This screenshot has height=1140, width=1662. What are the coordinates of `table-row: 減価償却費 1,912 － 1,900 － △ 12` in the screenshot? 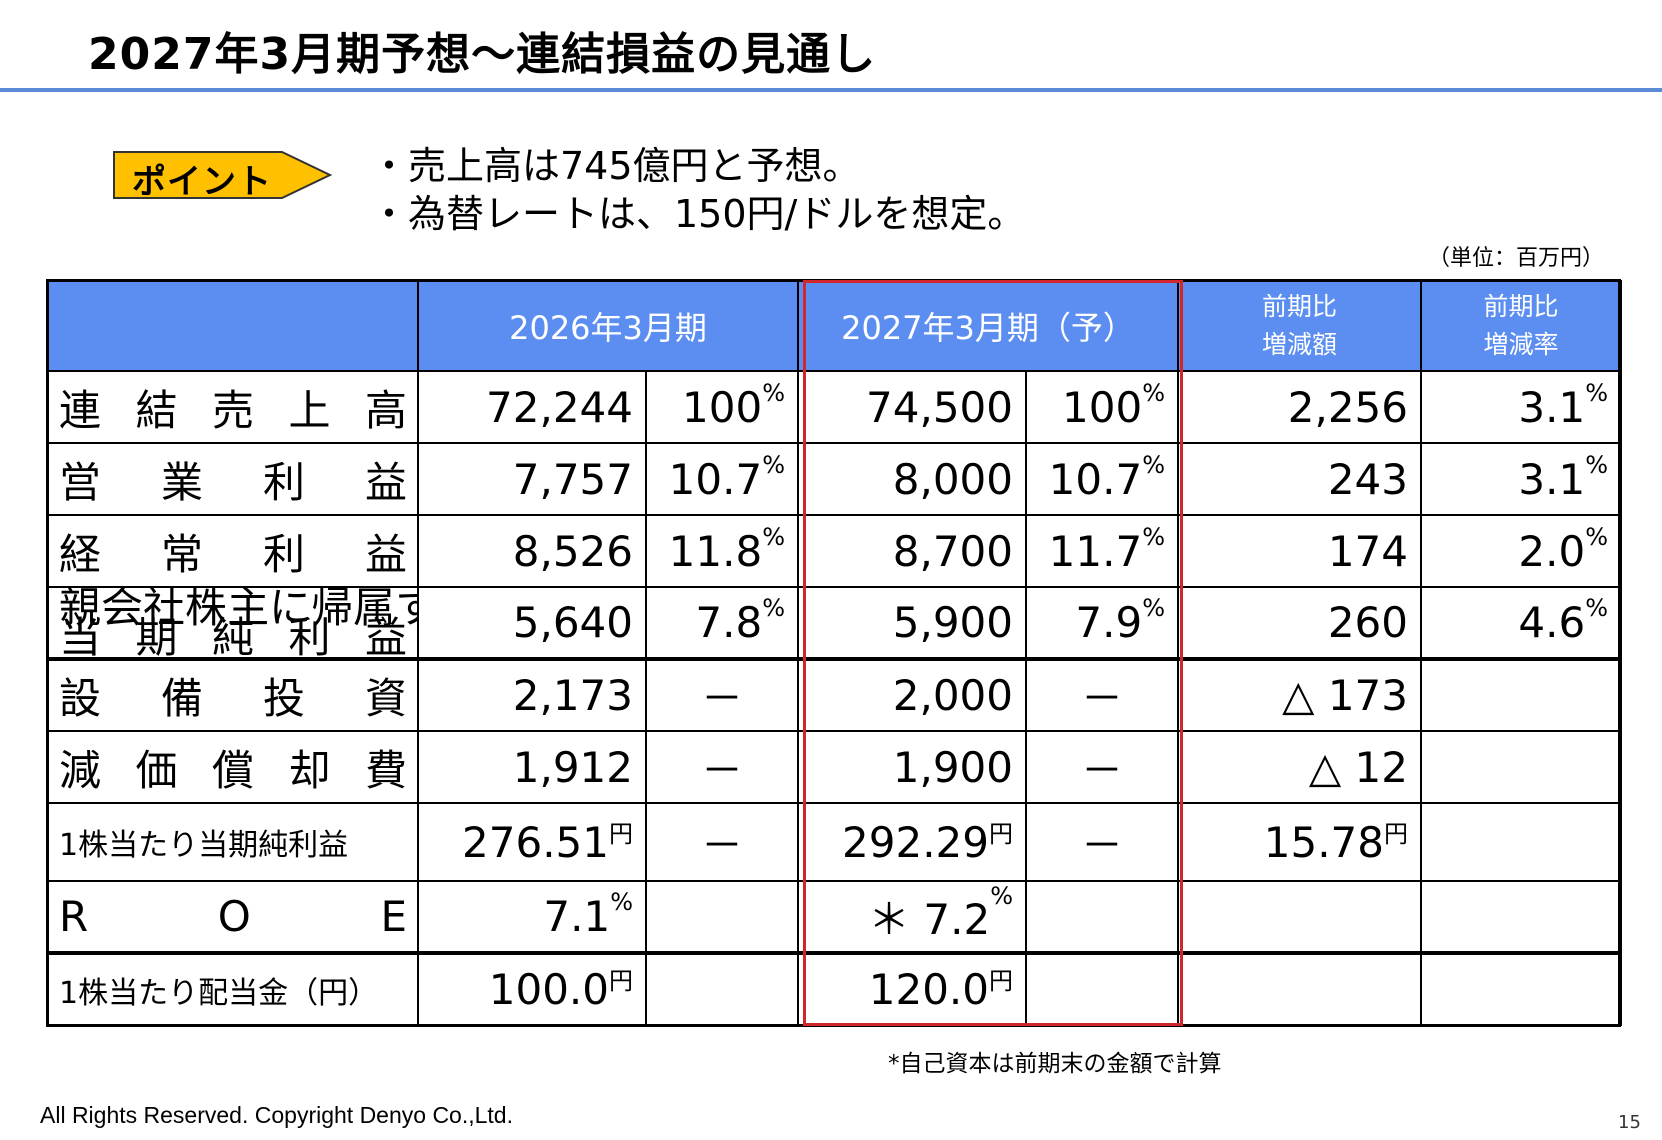 It's located at (834, 767).